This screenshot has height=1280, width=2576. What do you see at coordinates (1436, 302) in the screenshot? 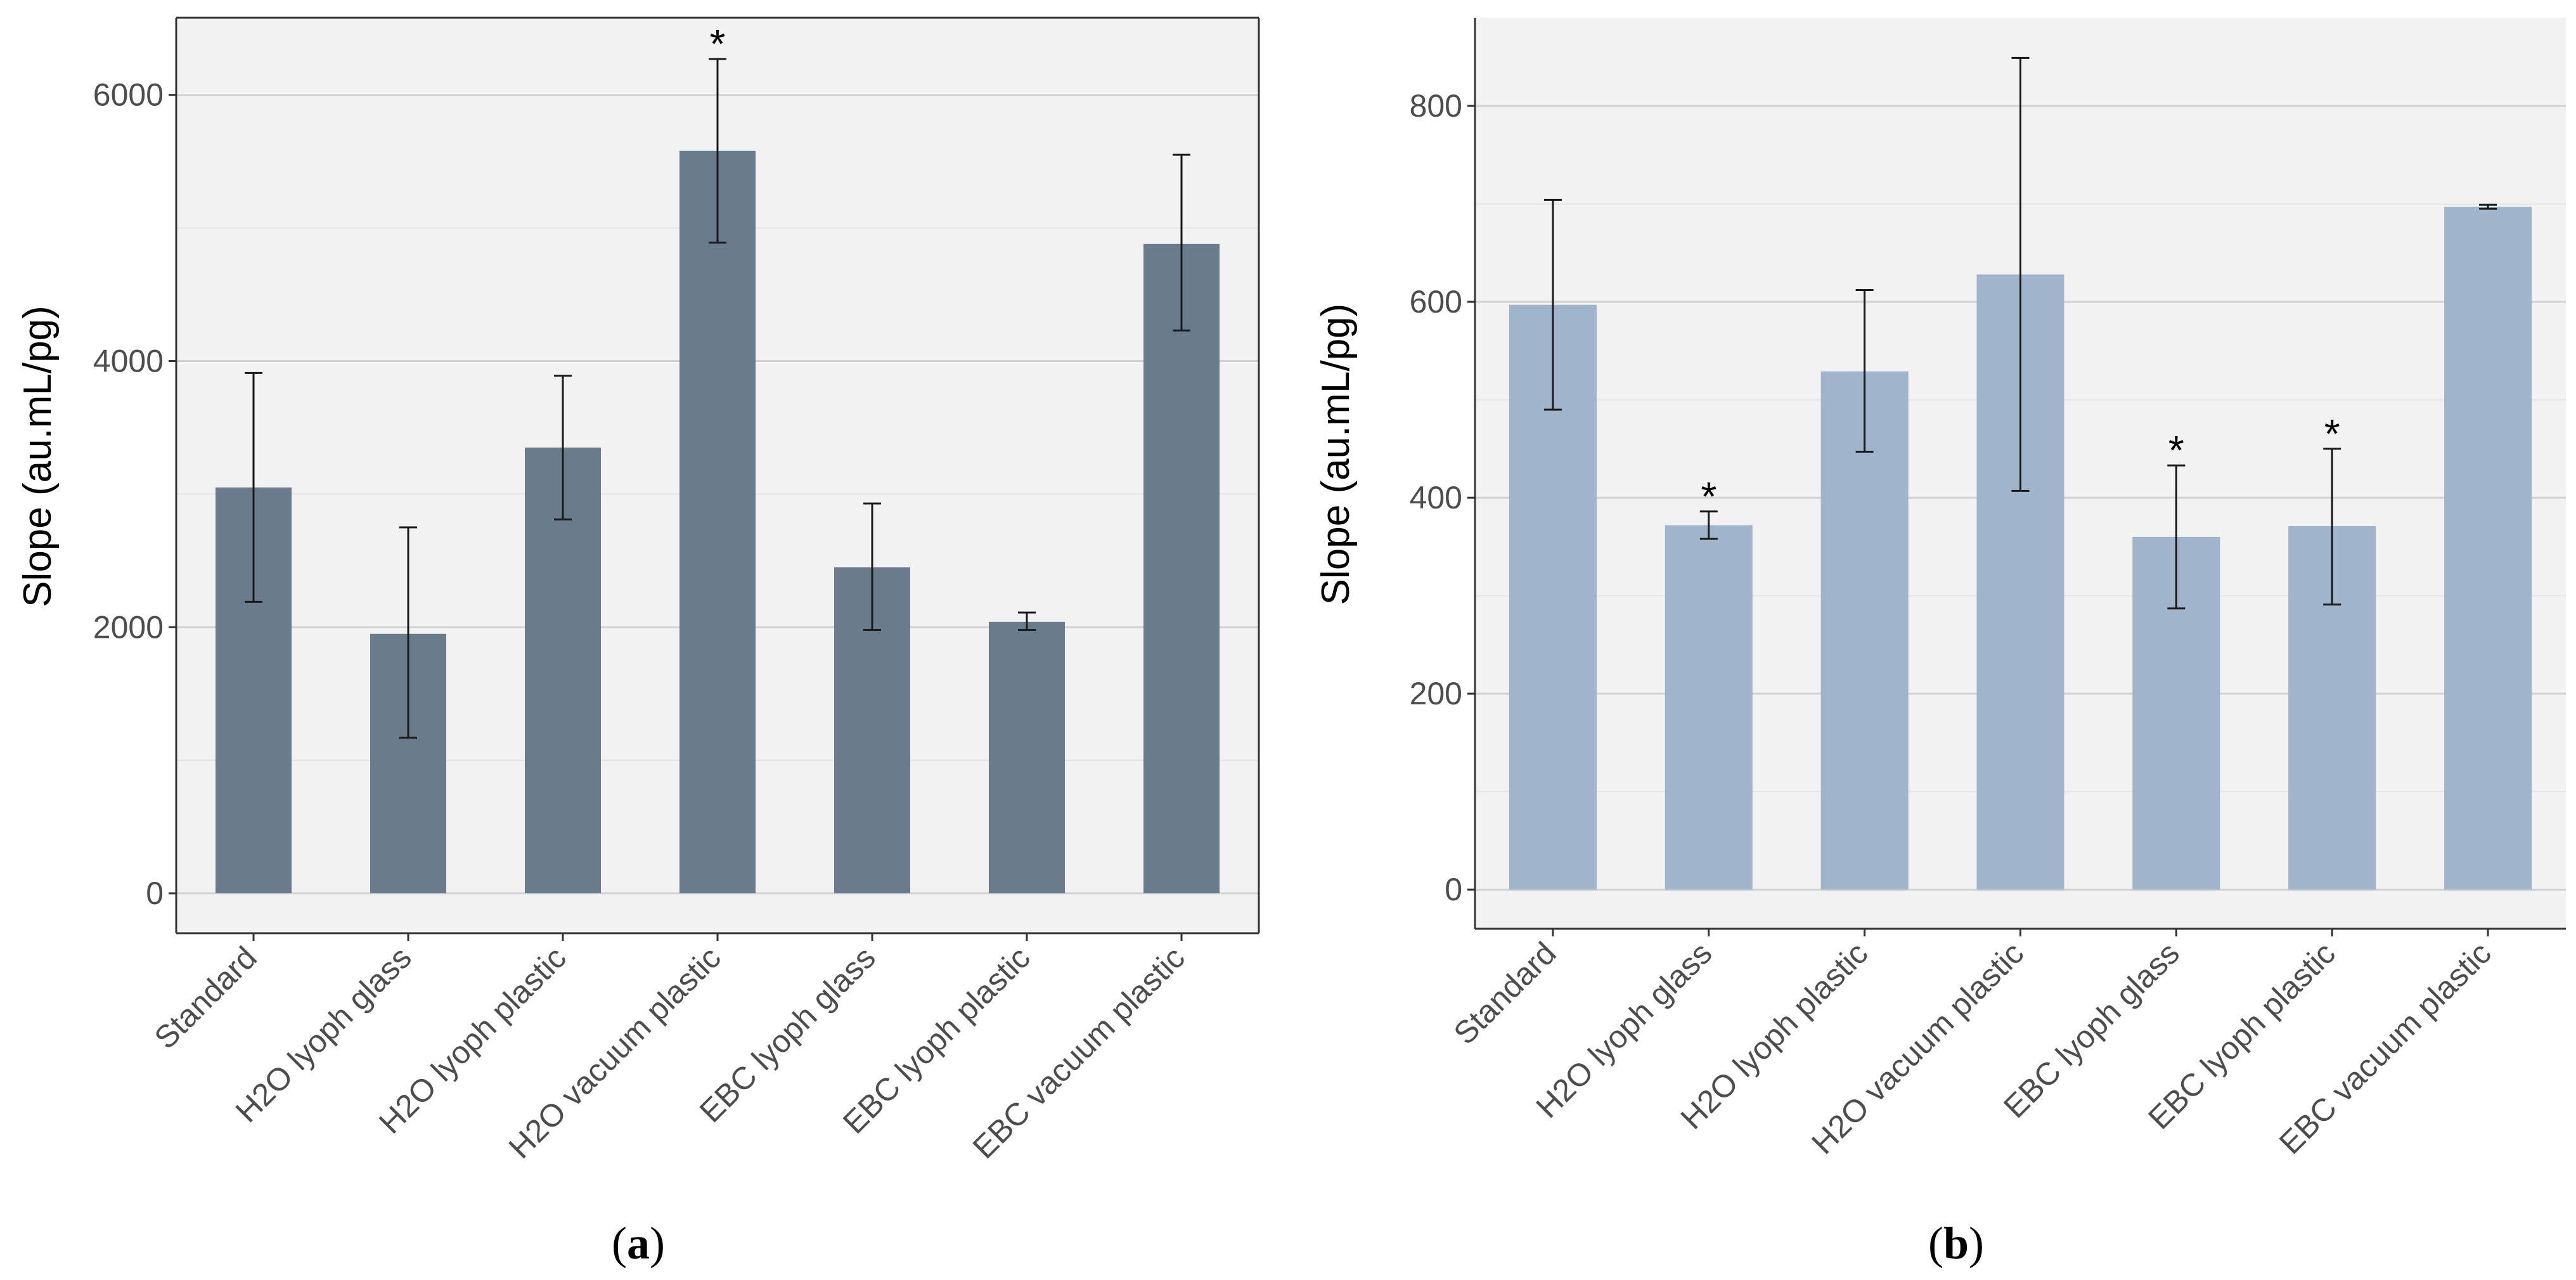
I see `y-tick-label: 600` at bounding box center [1436, 302].